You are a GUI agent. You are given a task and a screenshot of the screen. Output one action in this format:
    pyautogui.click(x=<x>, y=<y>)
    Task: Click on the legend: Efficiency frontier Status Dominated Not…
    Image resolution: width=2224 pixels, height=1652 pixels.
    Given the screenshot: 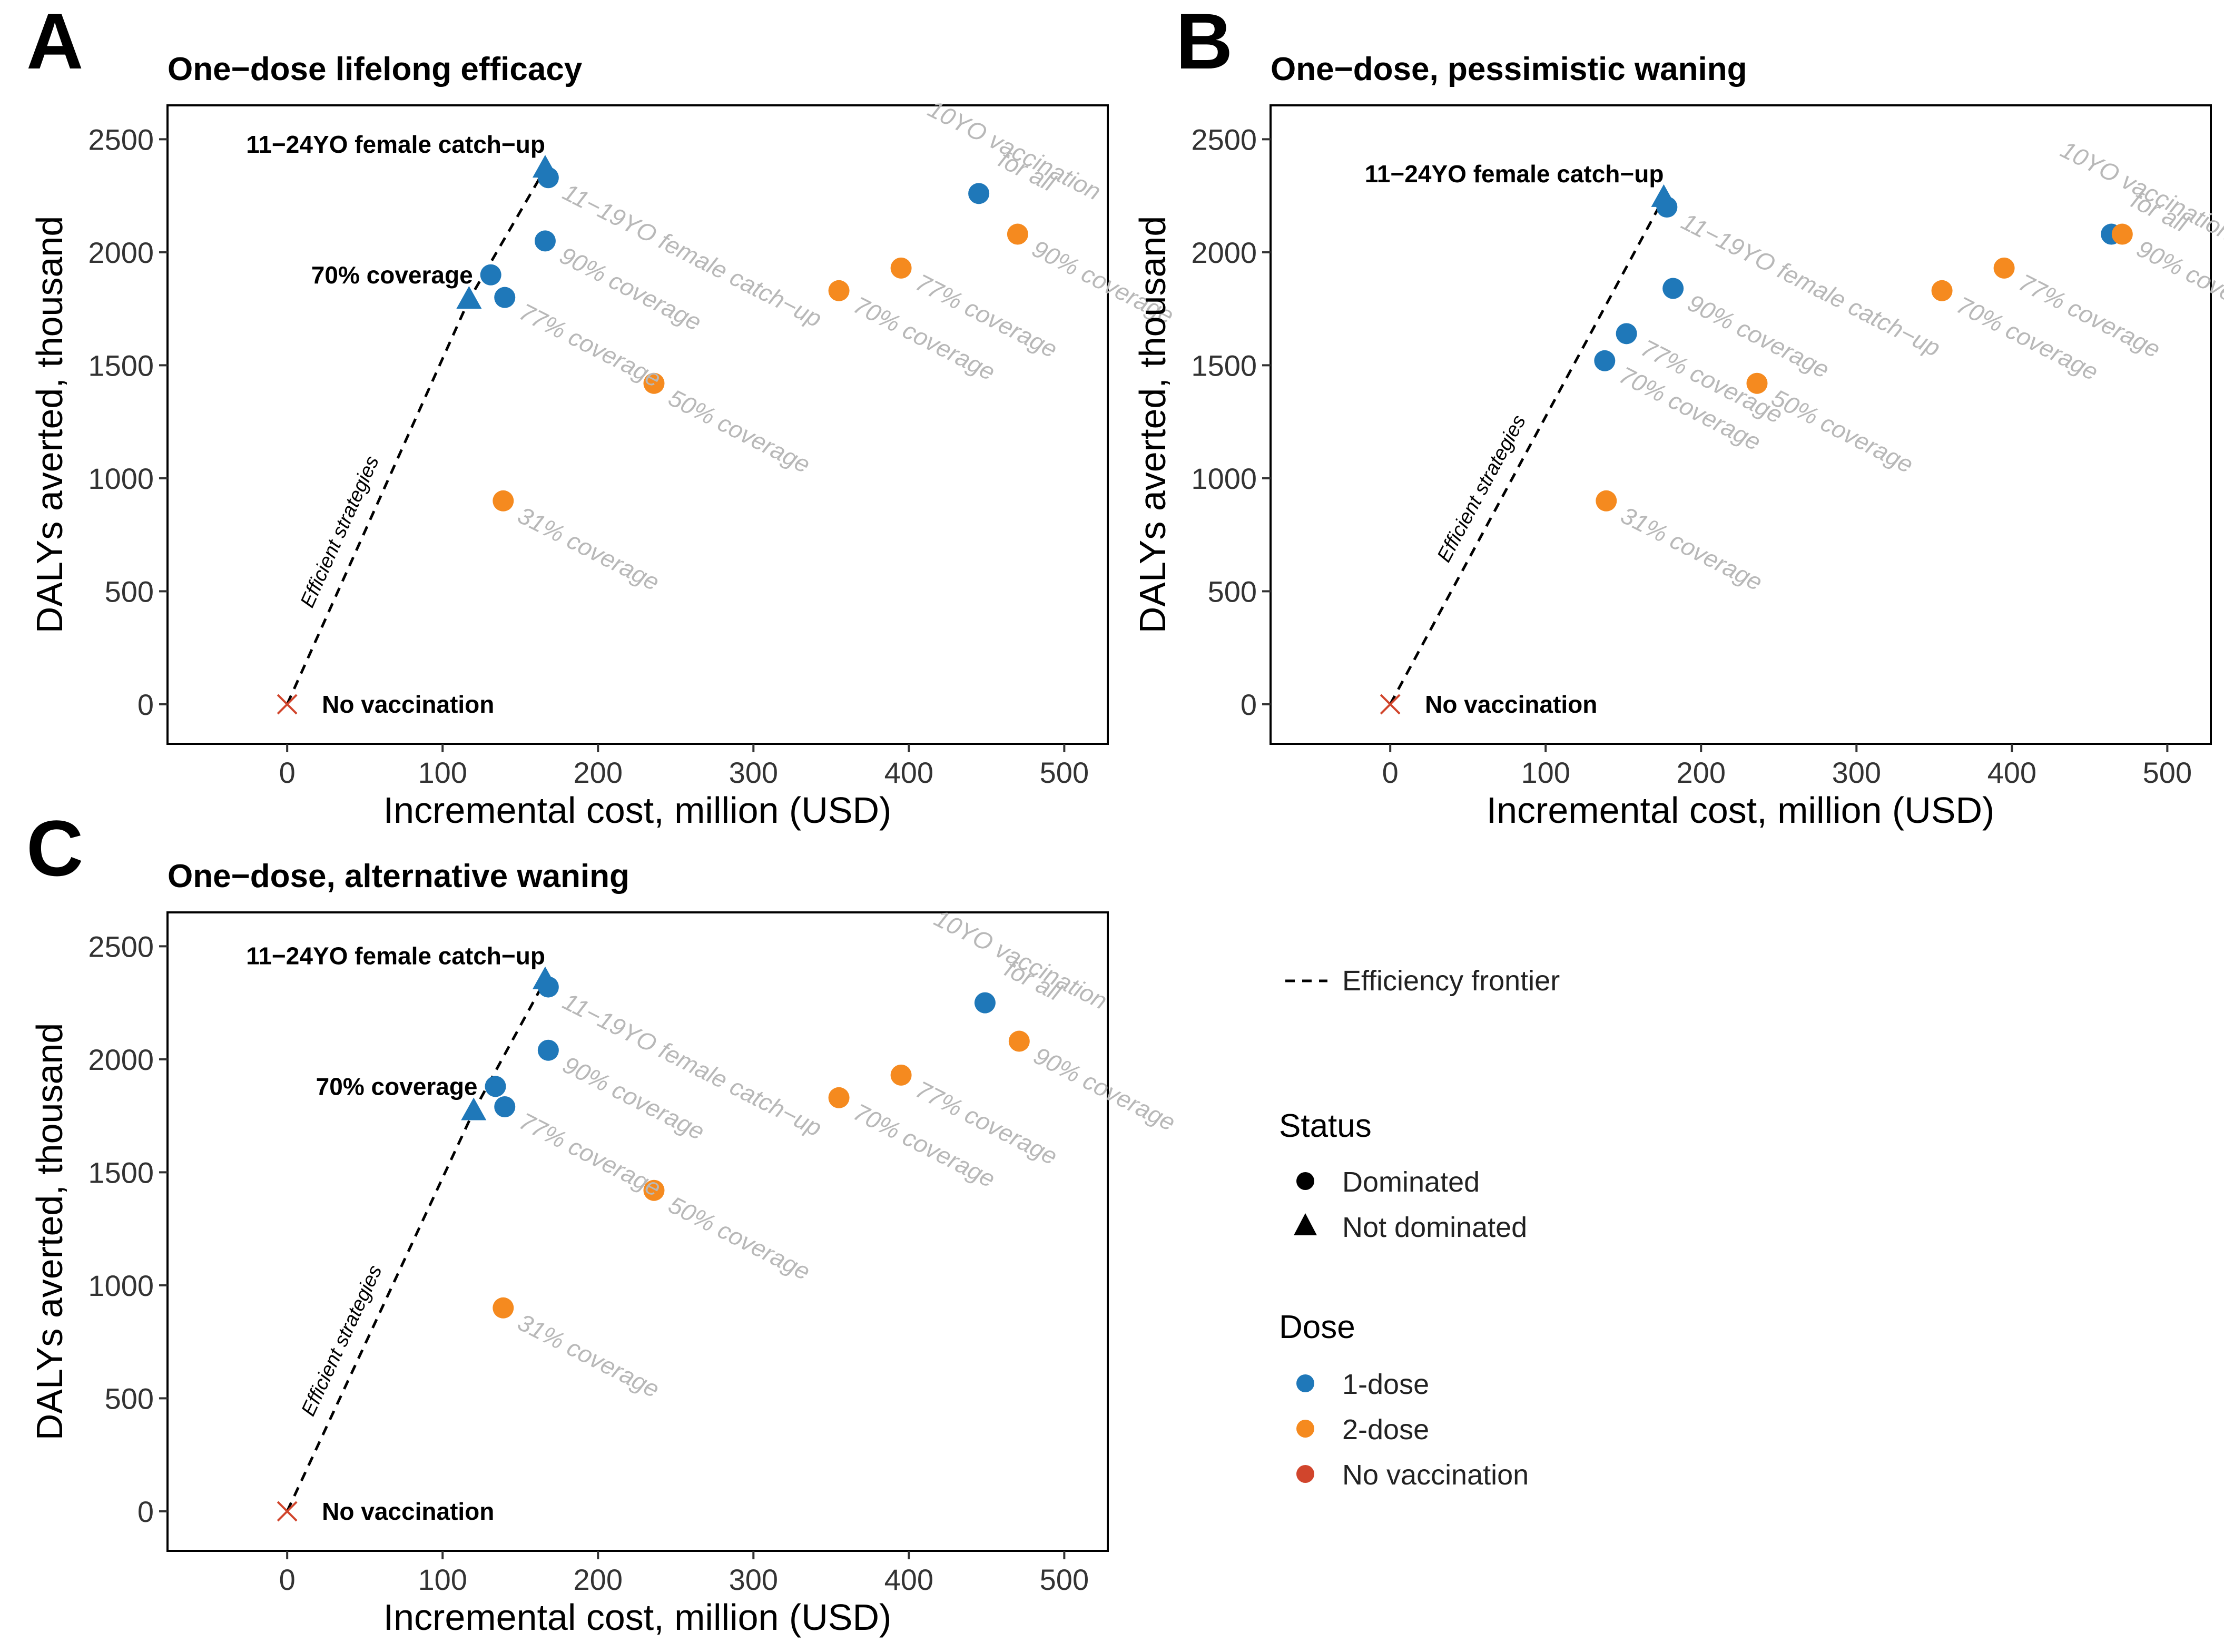 What is the action you would take?
    pyautogui.click(x=1419, y=1228)
    